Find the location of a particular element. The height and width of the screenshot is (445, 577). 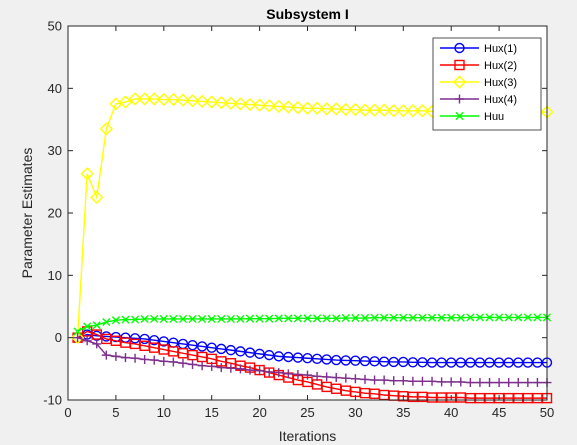

x-tick-label: 30 is located at coordinates (355, 412).